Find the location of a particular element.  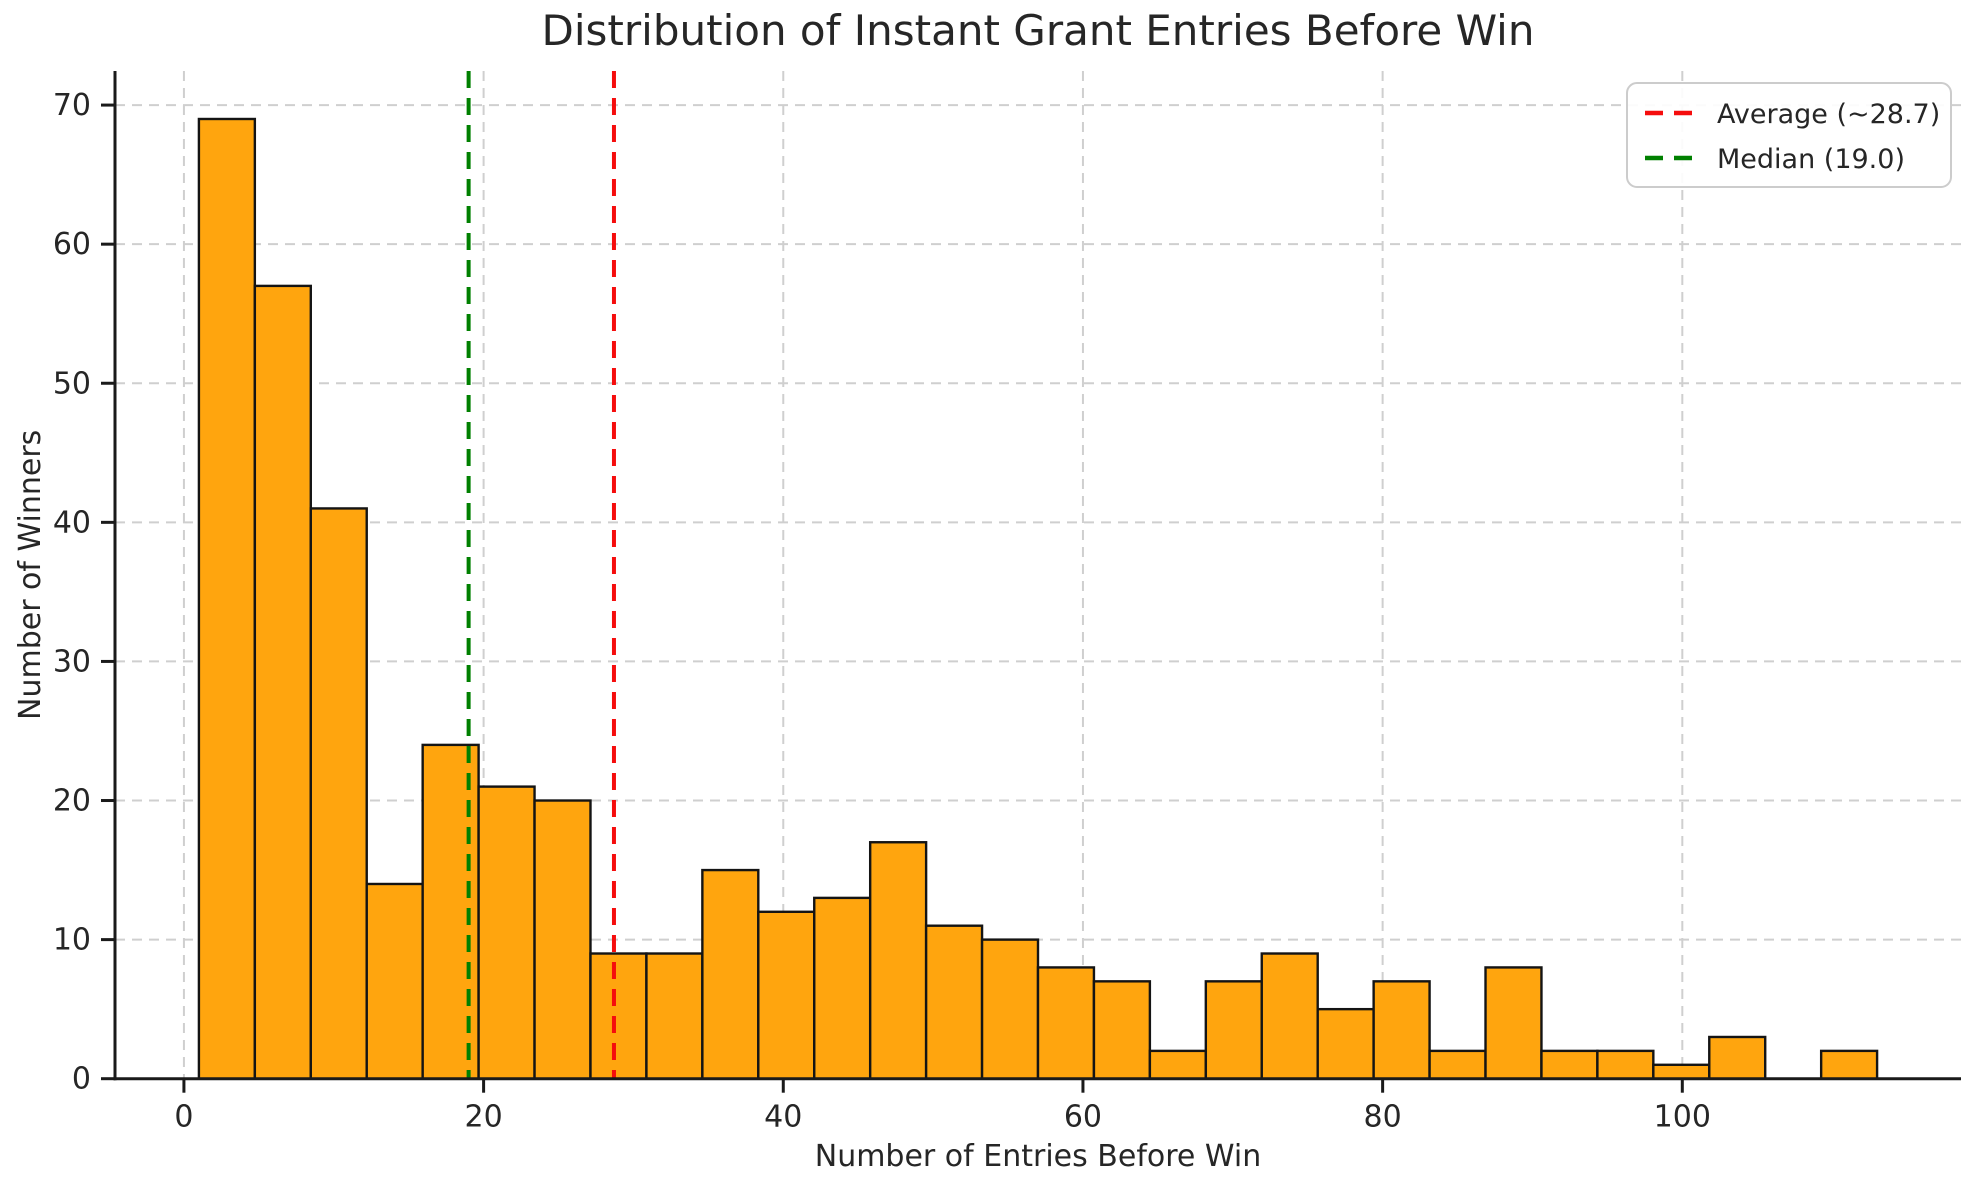

y-tick-label: 20 is located at coordinates (72, 801).